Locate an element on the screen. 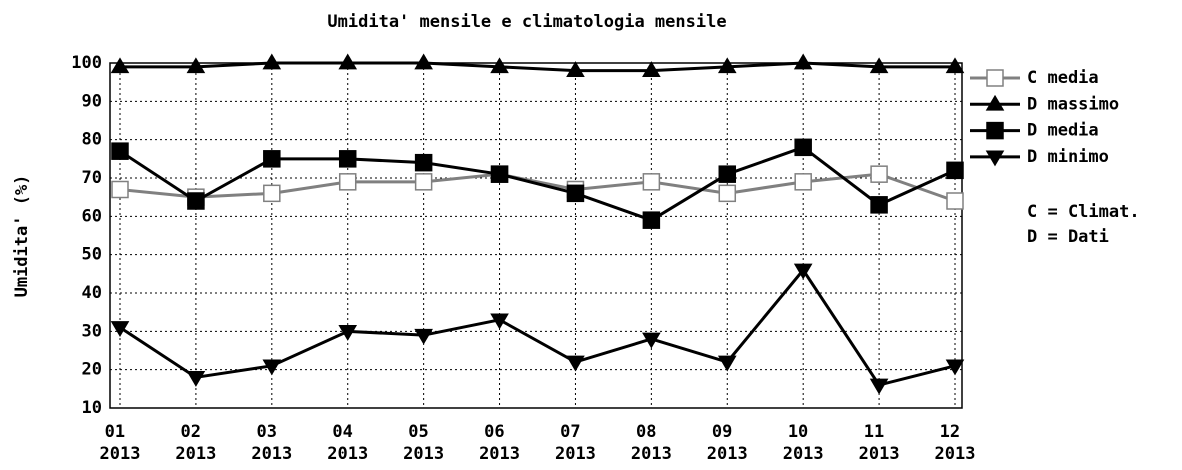 The image size is (1182, 470). y-tick-label: 20 is located at coordinates (92, 370).